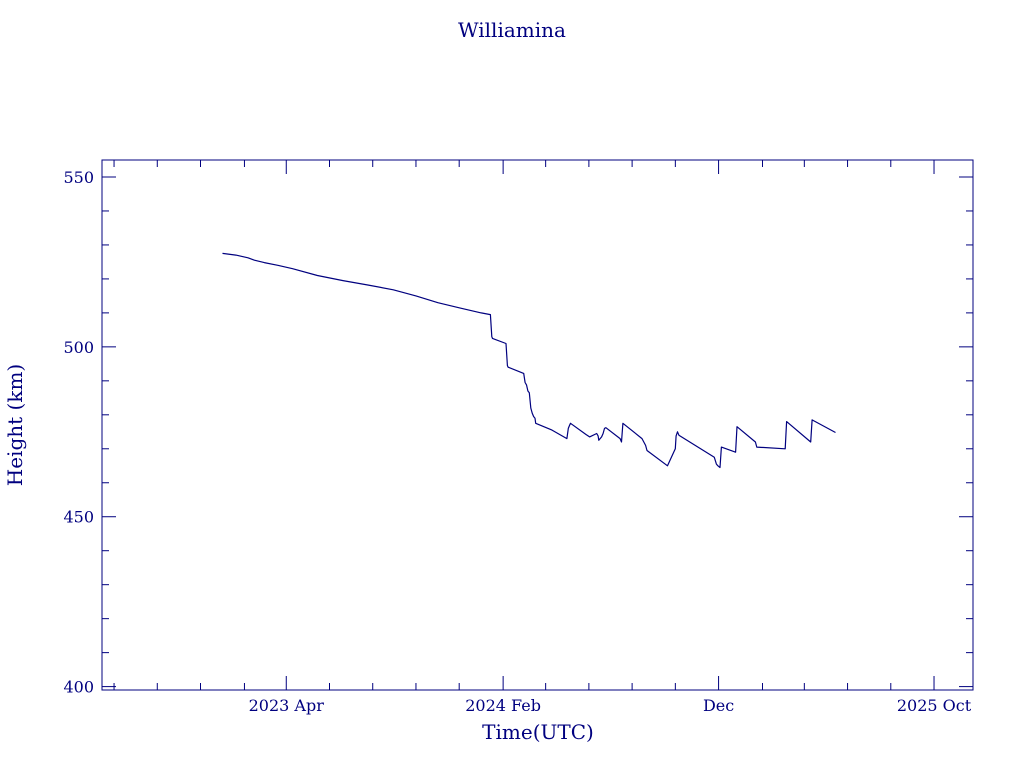  What do you see at coordinates (503, 705) in the screenshot?
I see `x-tick-label: 2024 Feb` at bounding box center [503, 705].